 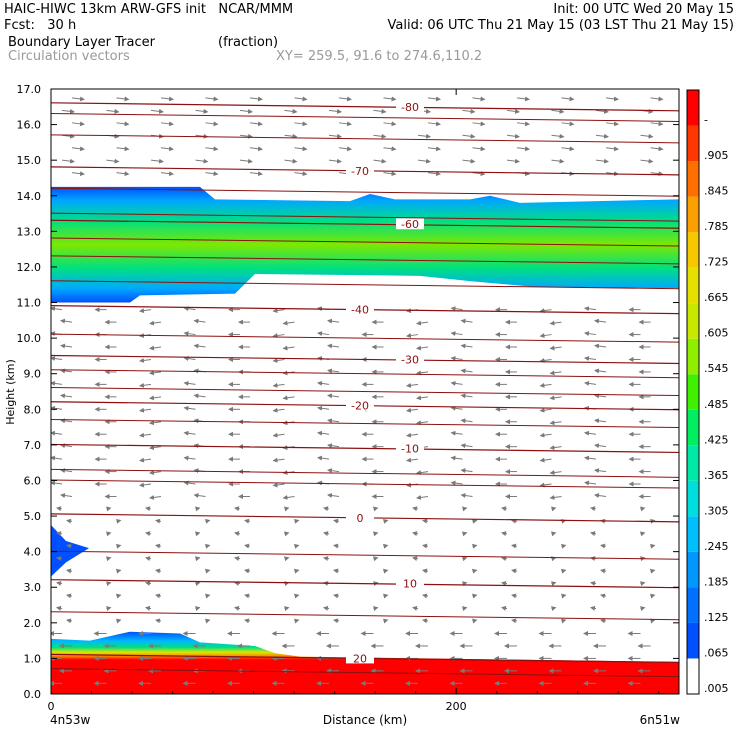 What do you see at coordinates (360, 171) in the screenshot?
I see `isotherm-label: -70` at bounding box center [360, 171].